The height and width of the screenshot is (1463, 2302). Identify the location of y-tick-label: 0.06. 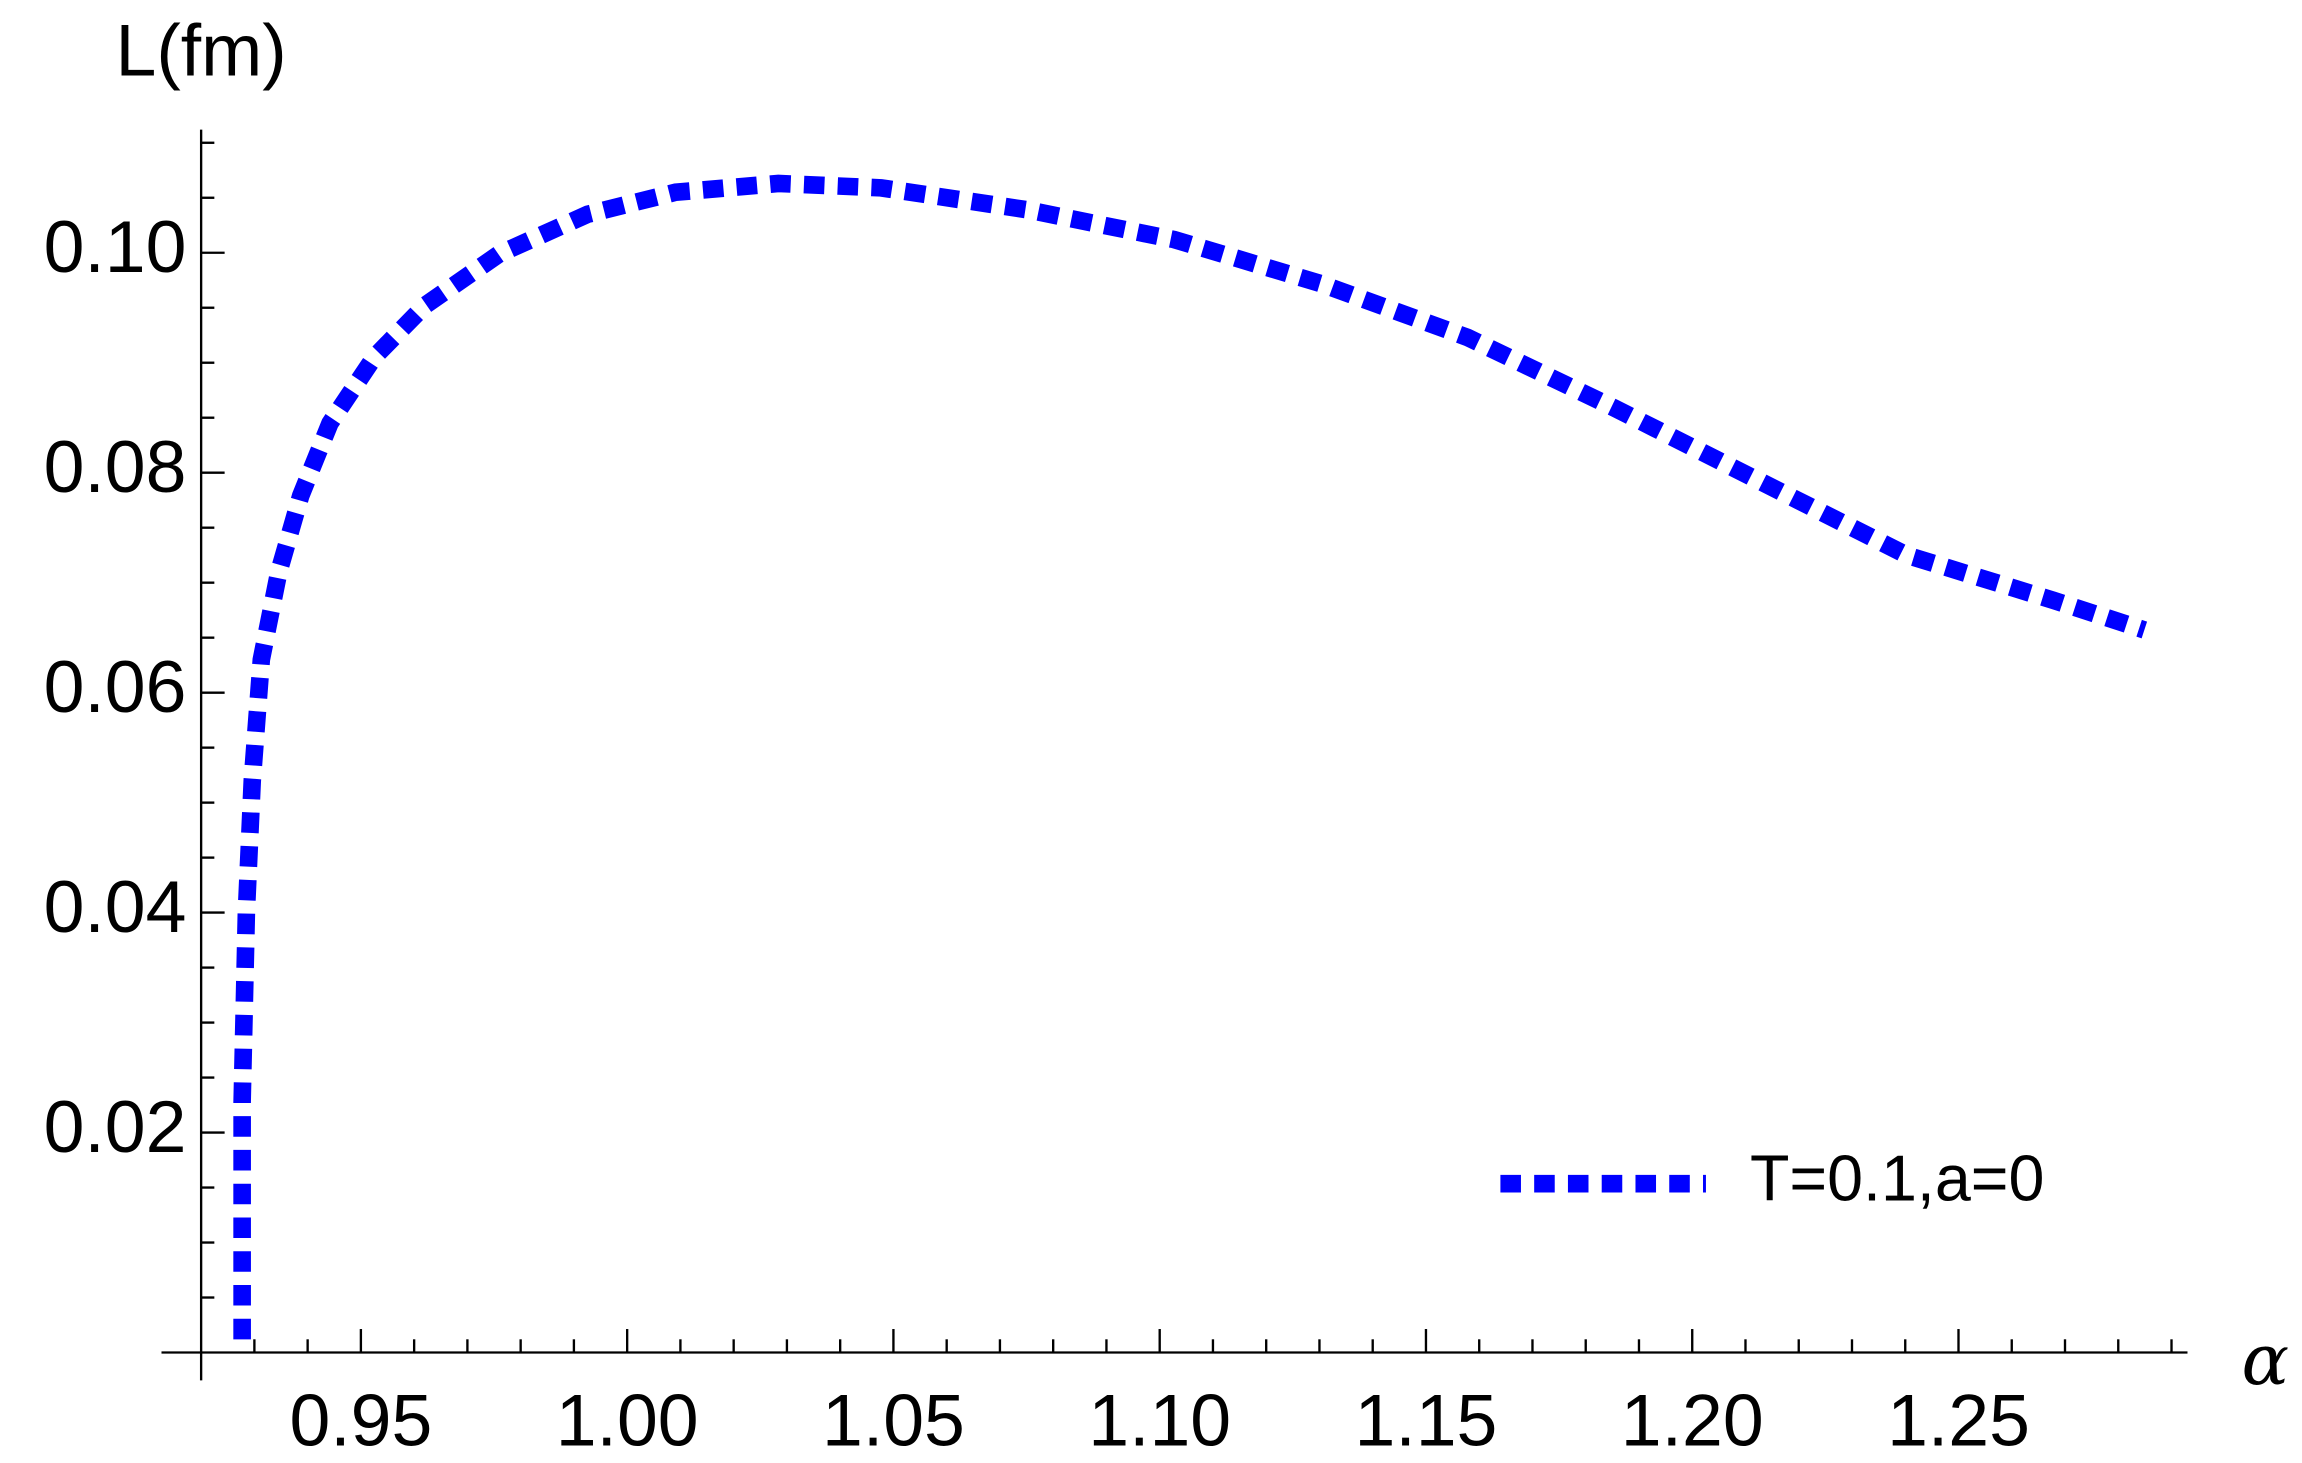
(115, 687).